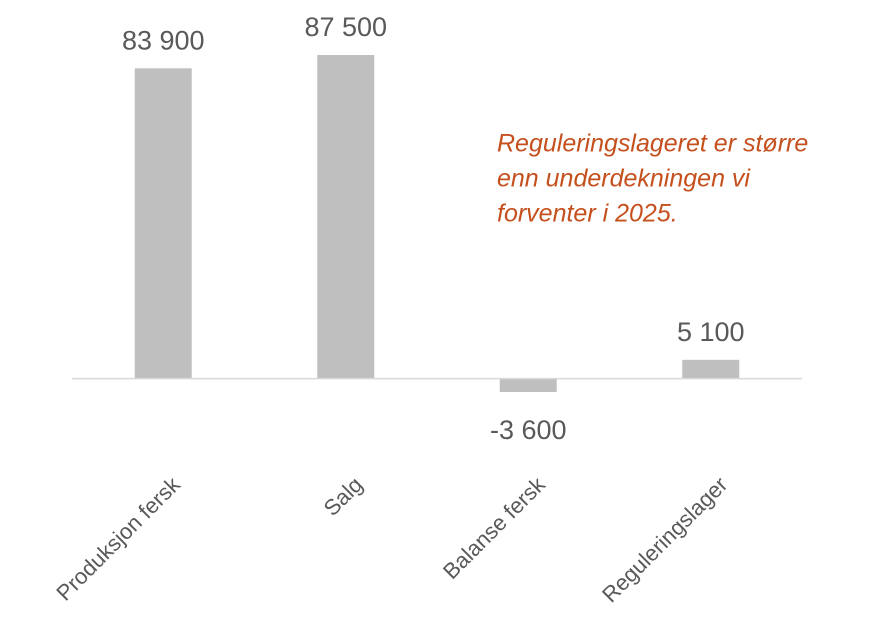  I want to click on value-label: 5 100, so click(711, 332).